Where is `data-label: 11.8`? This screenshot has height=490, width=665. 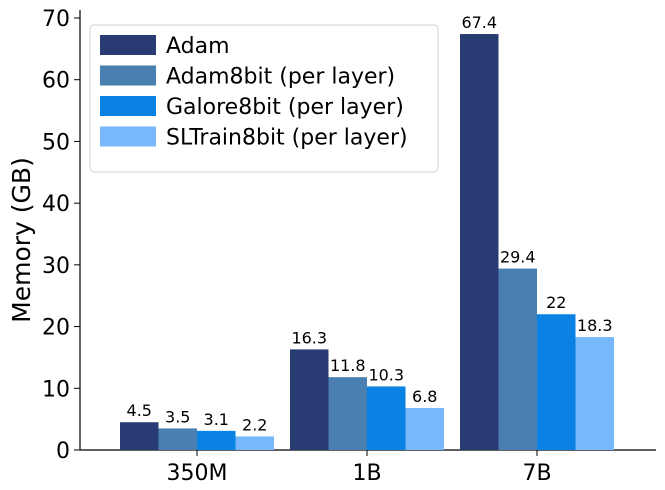 data-label: 11.8 is located at coordinates (348, 365).